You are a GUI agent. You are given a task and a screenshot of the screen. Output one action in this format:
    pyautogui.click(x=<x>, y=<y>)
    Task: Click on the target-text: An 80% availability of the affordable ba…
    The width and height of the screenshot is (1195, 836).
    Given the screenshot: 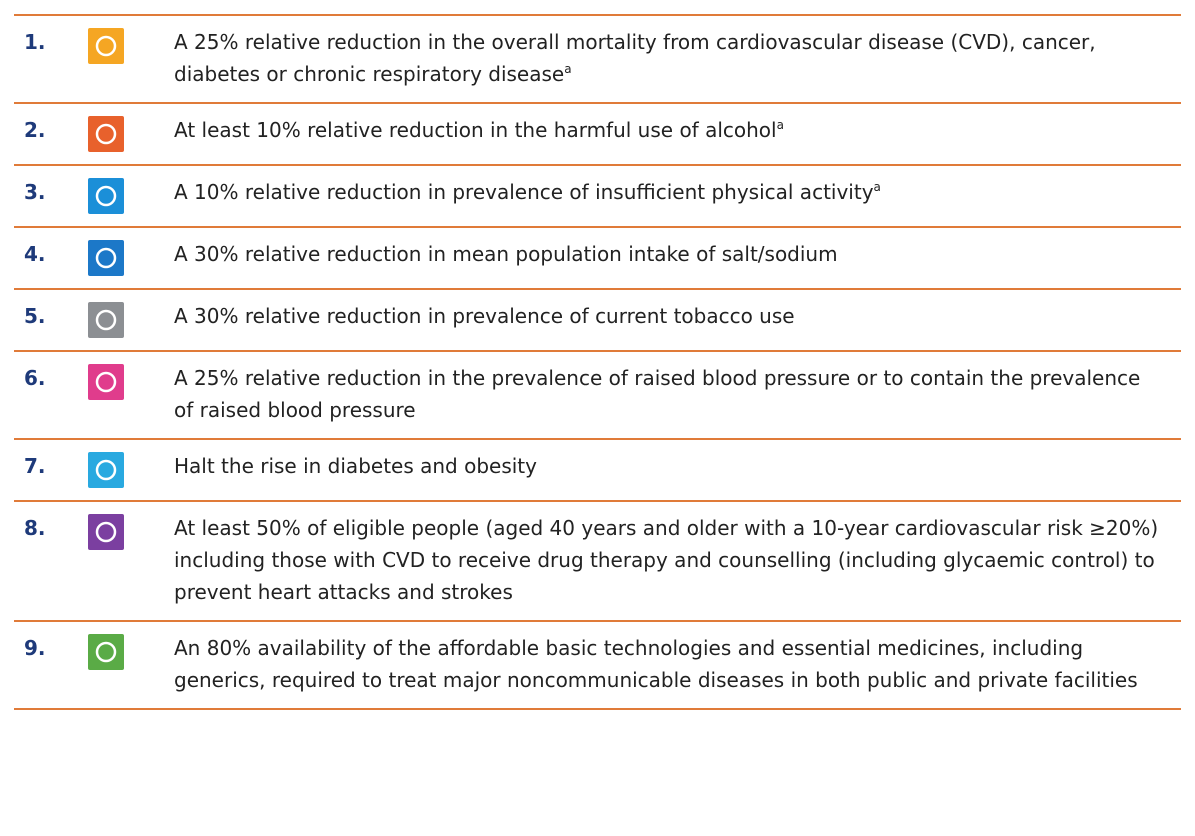 What is the action you would take?
    pyautogui.click(x=677, y=664)
    